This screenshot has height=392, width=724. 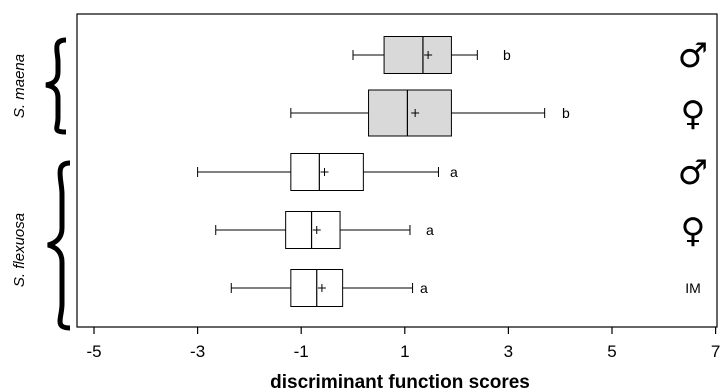 What do you see at coordinates (465, 288) in the screenshot?
I see `box-row-im-s-flexuosa: a IM` at bounding box center [465, 288].